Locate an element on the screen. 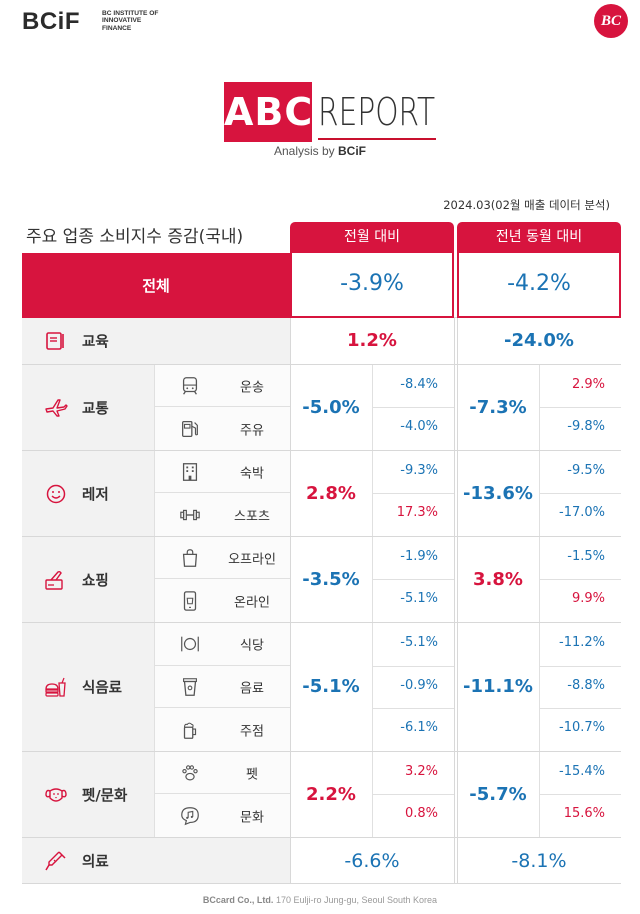 This screenshot has height=914, width=640. subcategory-row: 숙박 is located at coordinates (223, 472).